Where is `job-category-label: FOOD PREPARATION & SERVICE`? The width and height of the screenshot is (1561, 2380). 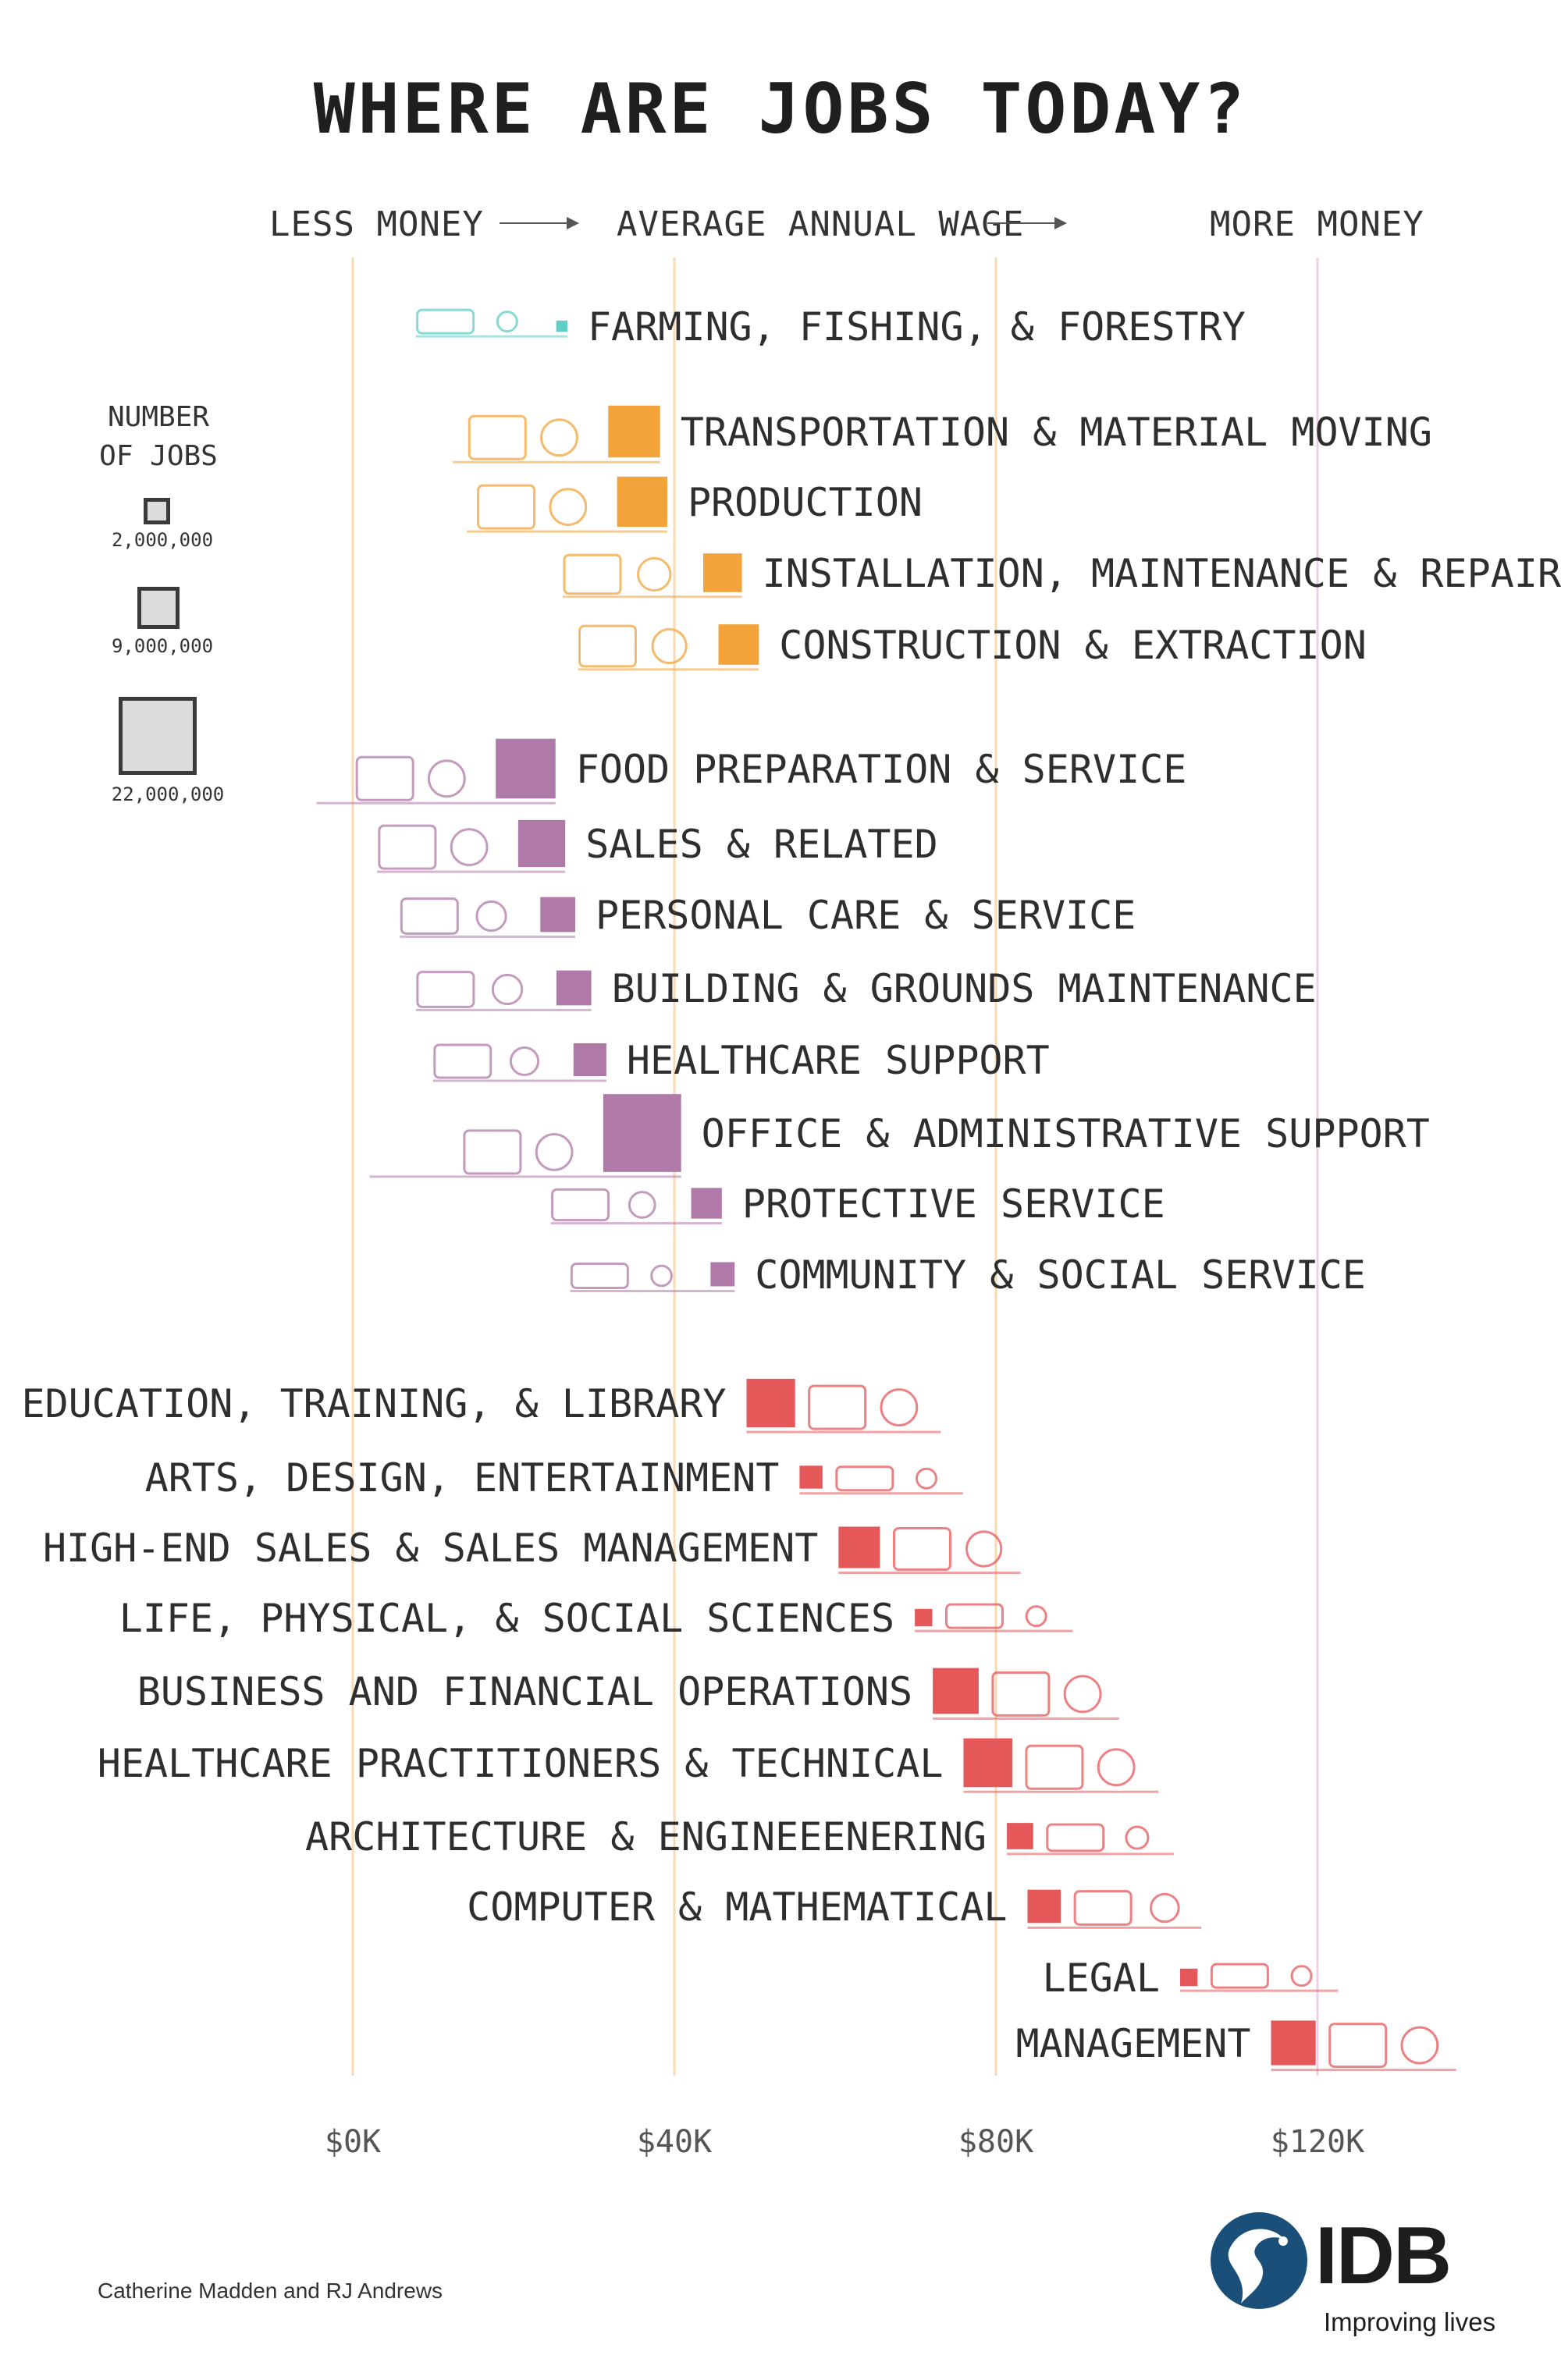
job-category-label: FOOD PREPARATION & SERVICE is located at coordinates (882, 769).